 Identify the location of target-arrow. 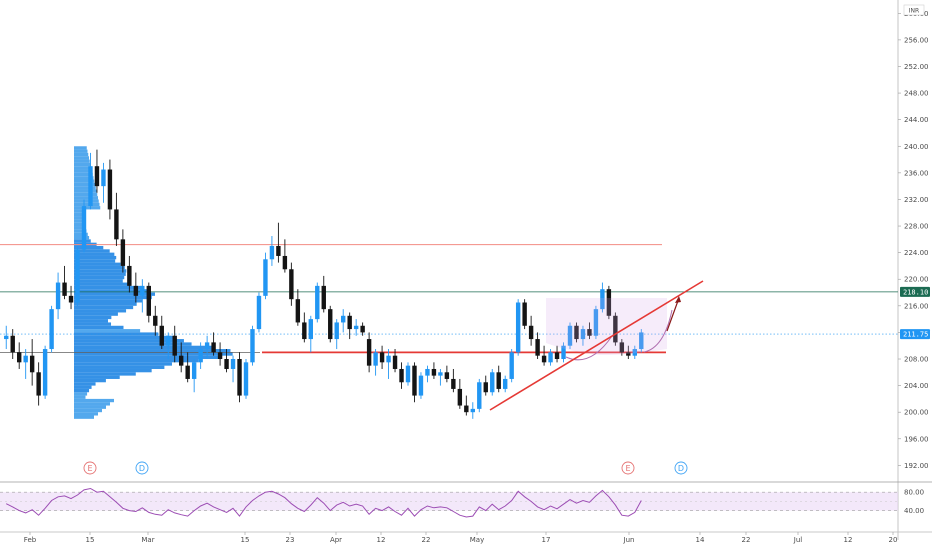
(673, 314).